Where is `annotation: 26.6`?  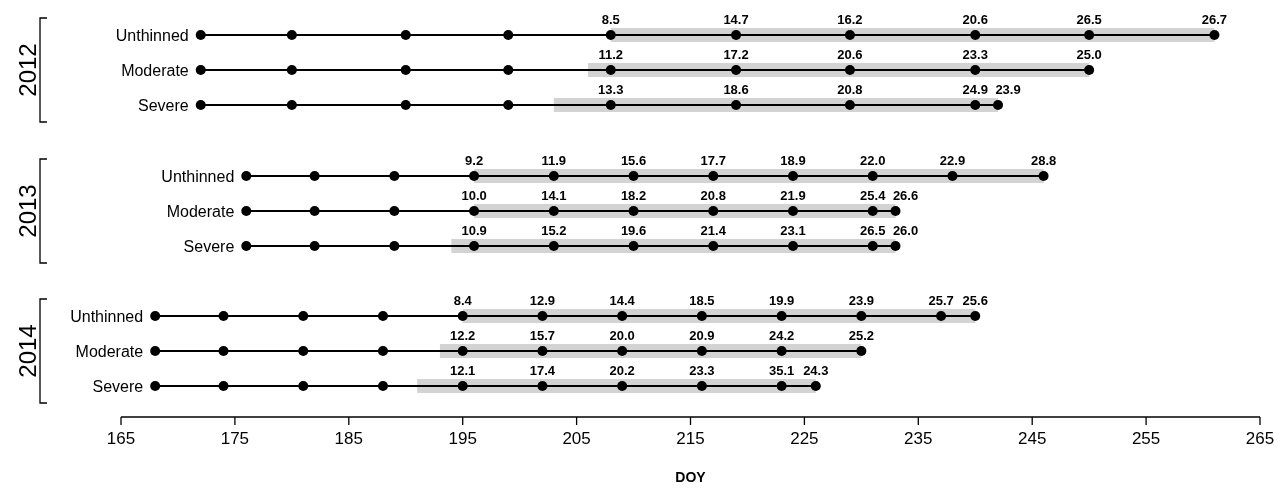
annotation: 26.6 is located at coordinates (905, 195).